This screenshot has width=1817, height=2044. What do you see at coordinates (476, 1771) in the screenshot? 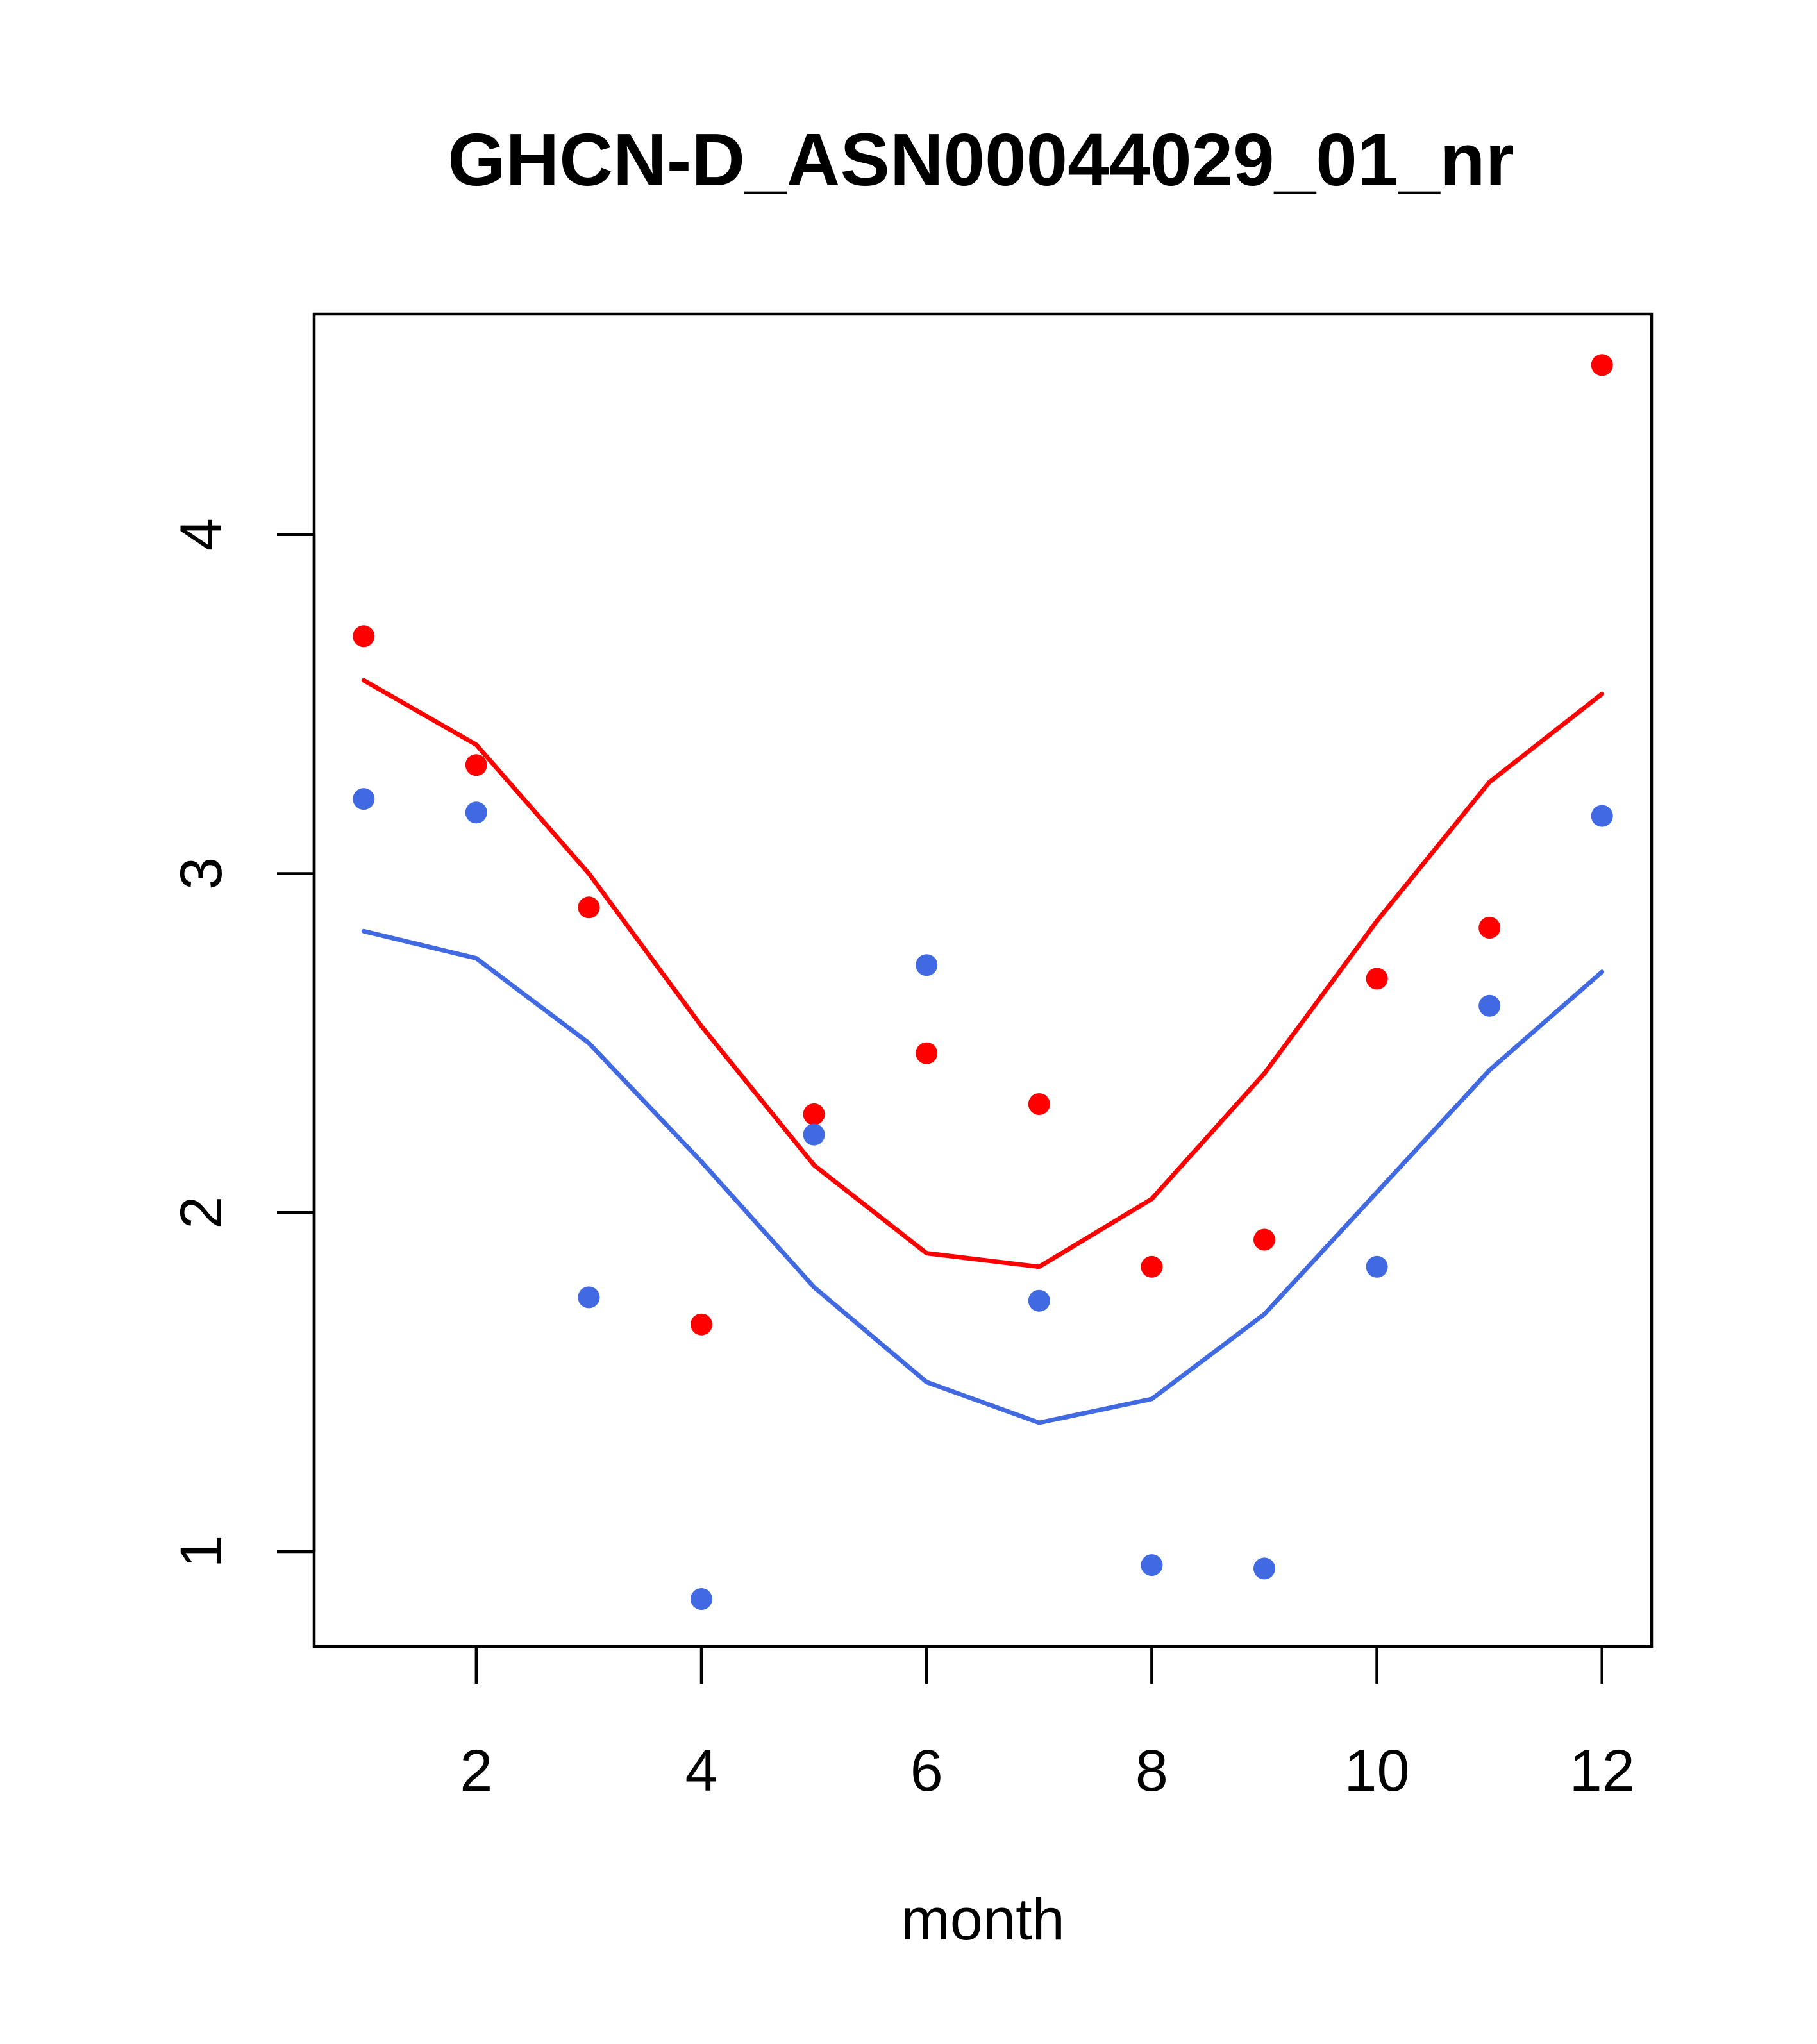
I see `x-tick-label: 2` at bounding box center [476, 1771].